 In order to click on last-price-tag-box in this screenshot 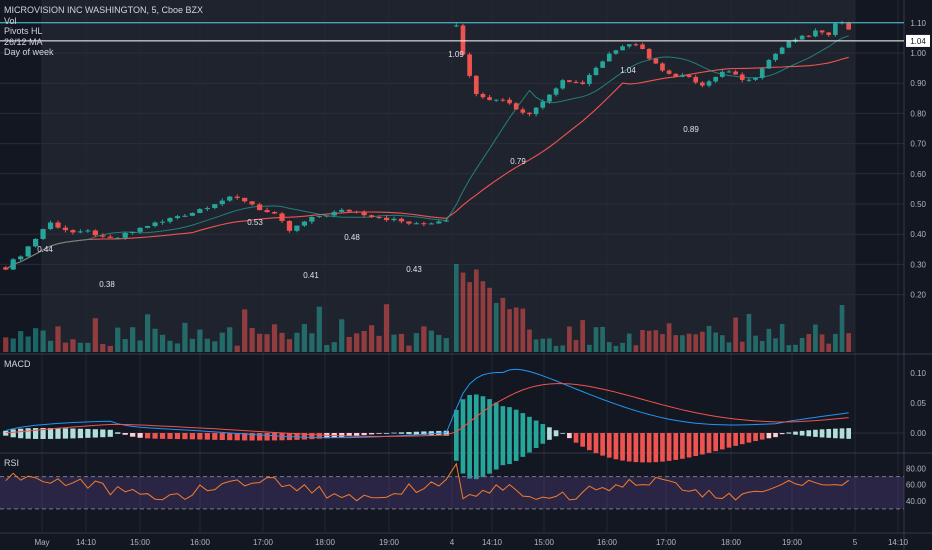, I will do `click(918, 40)`.